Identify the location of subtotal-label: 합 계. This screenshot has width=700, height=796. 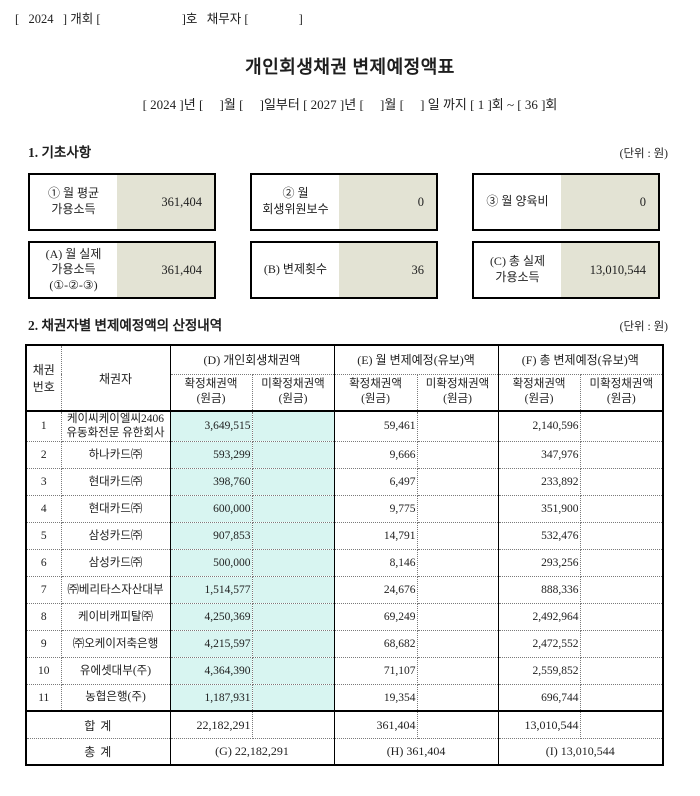
(98, 724).